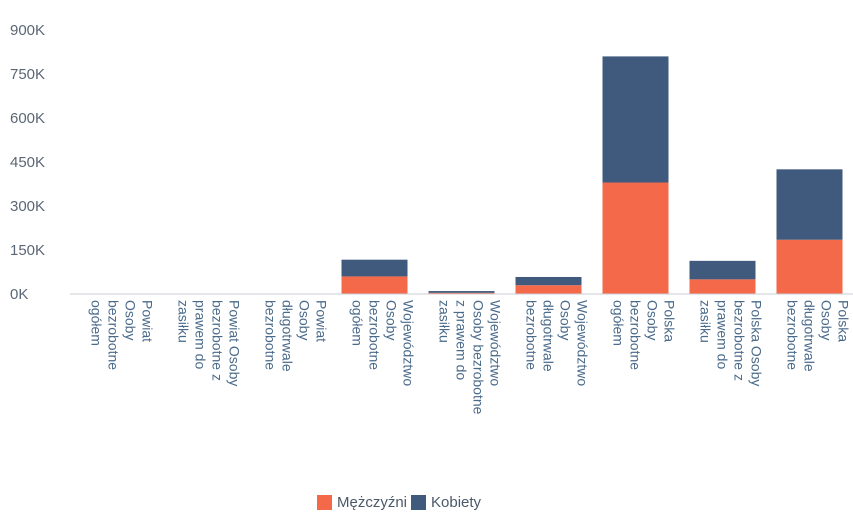 This screenshot has width=853, height=524. I want to click on y-tick-label: 600K, so click(27, 118).